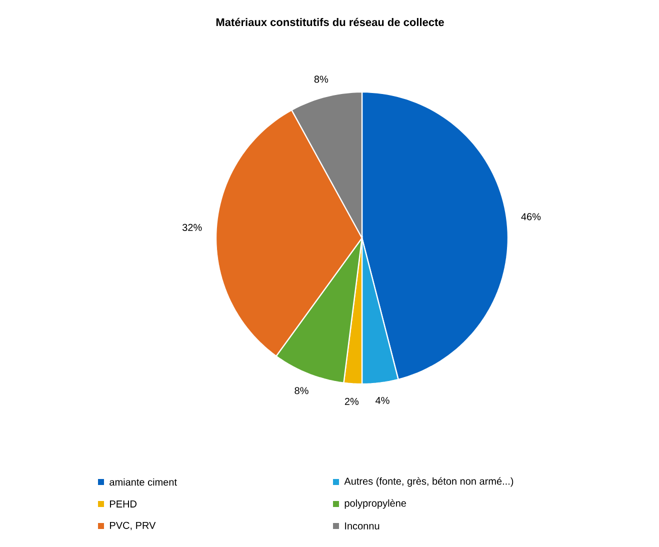 Image resolution: width=659 pixels, height=547 pixels. Describe the element at coordinates (123, 504) in the screenshot. I see `legend-label: PEHD` at that location.